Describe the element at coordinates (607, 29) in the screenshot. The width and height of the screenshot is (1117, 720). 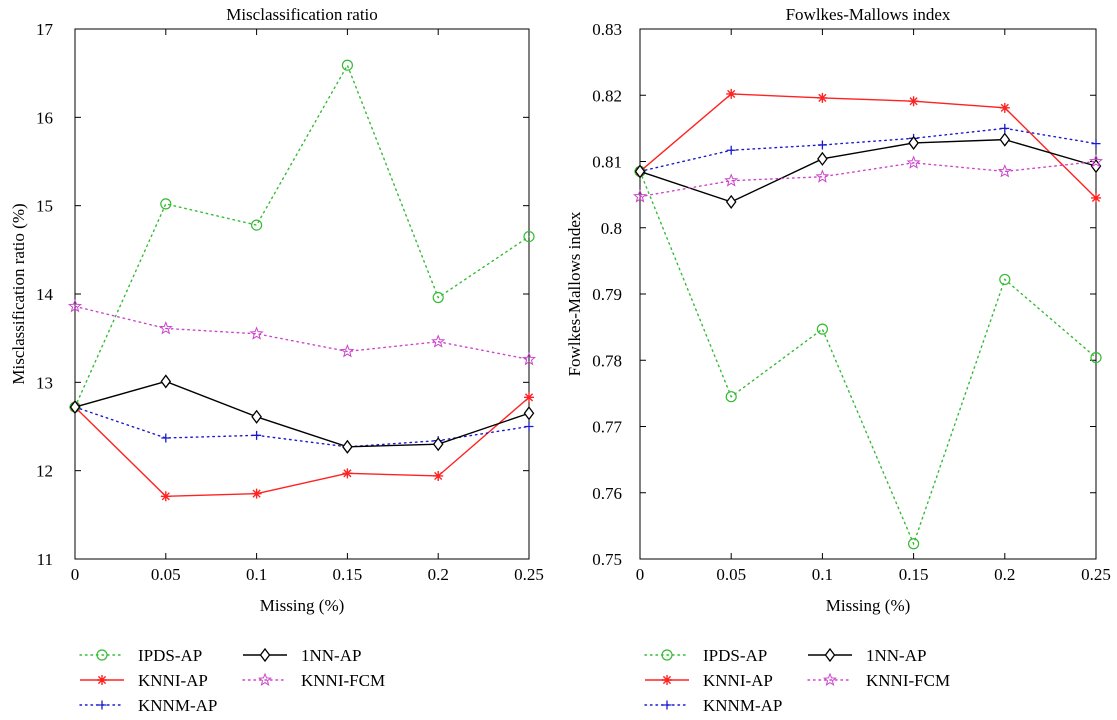
I see `y-tick-label: 0.83` at that location.